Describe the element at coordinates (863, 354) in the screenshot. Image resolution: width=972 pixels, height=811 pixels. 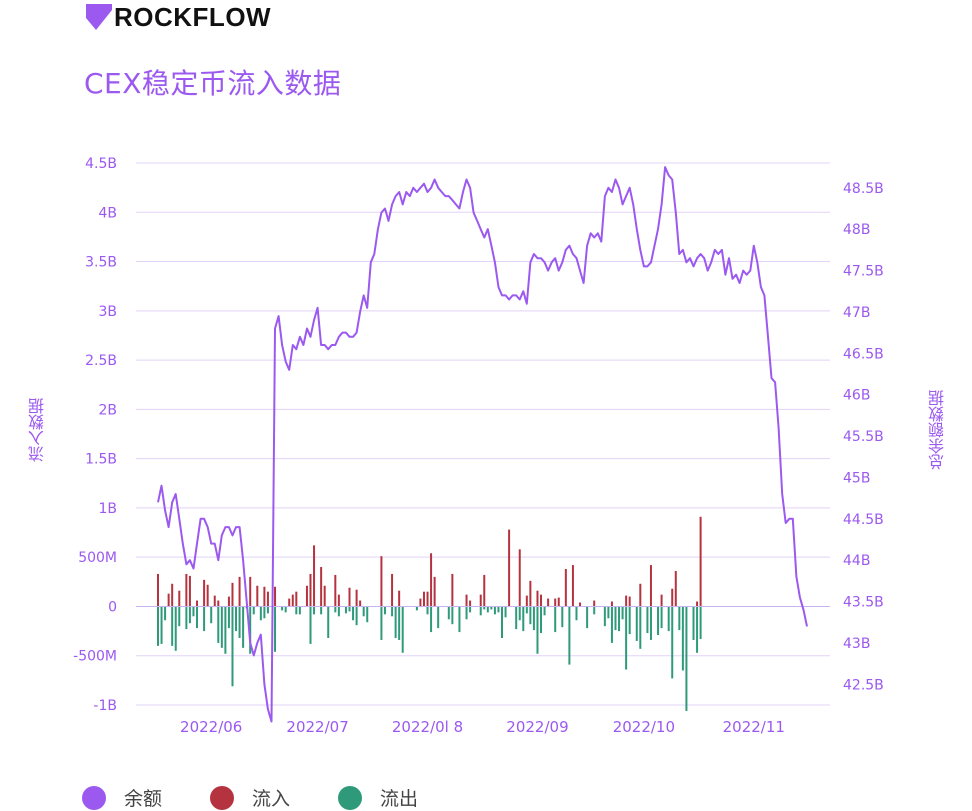
I see `right-tick-label: 46.5B` at that location.